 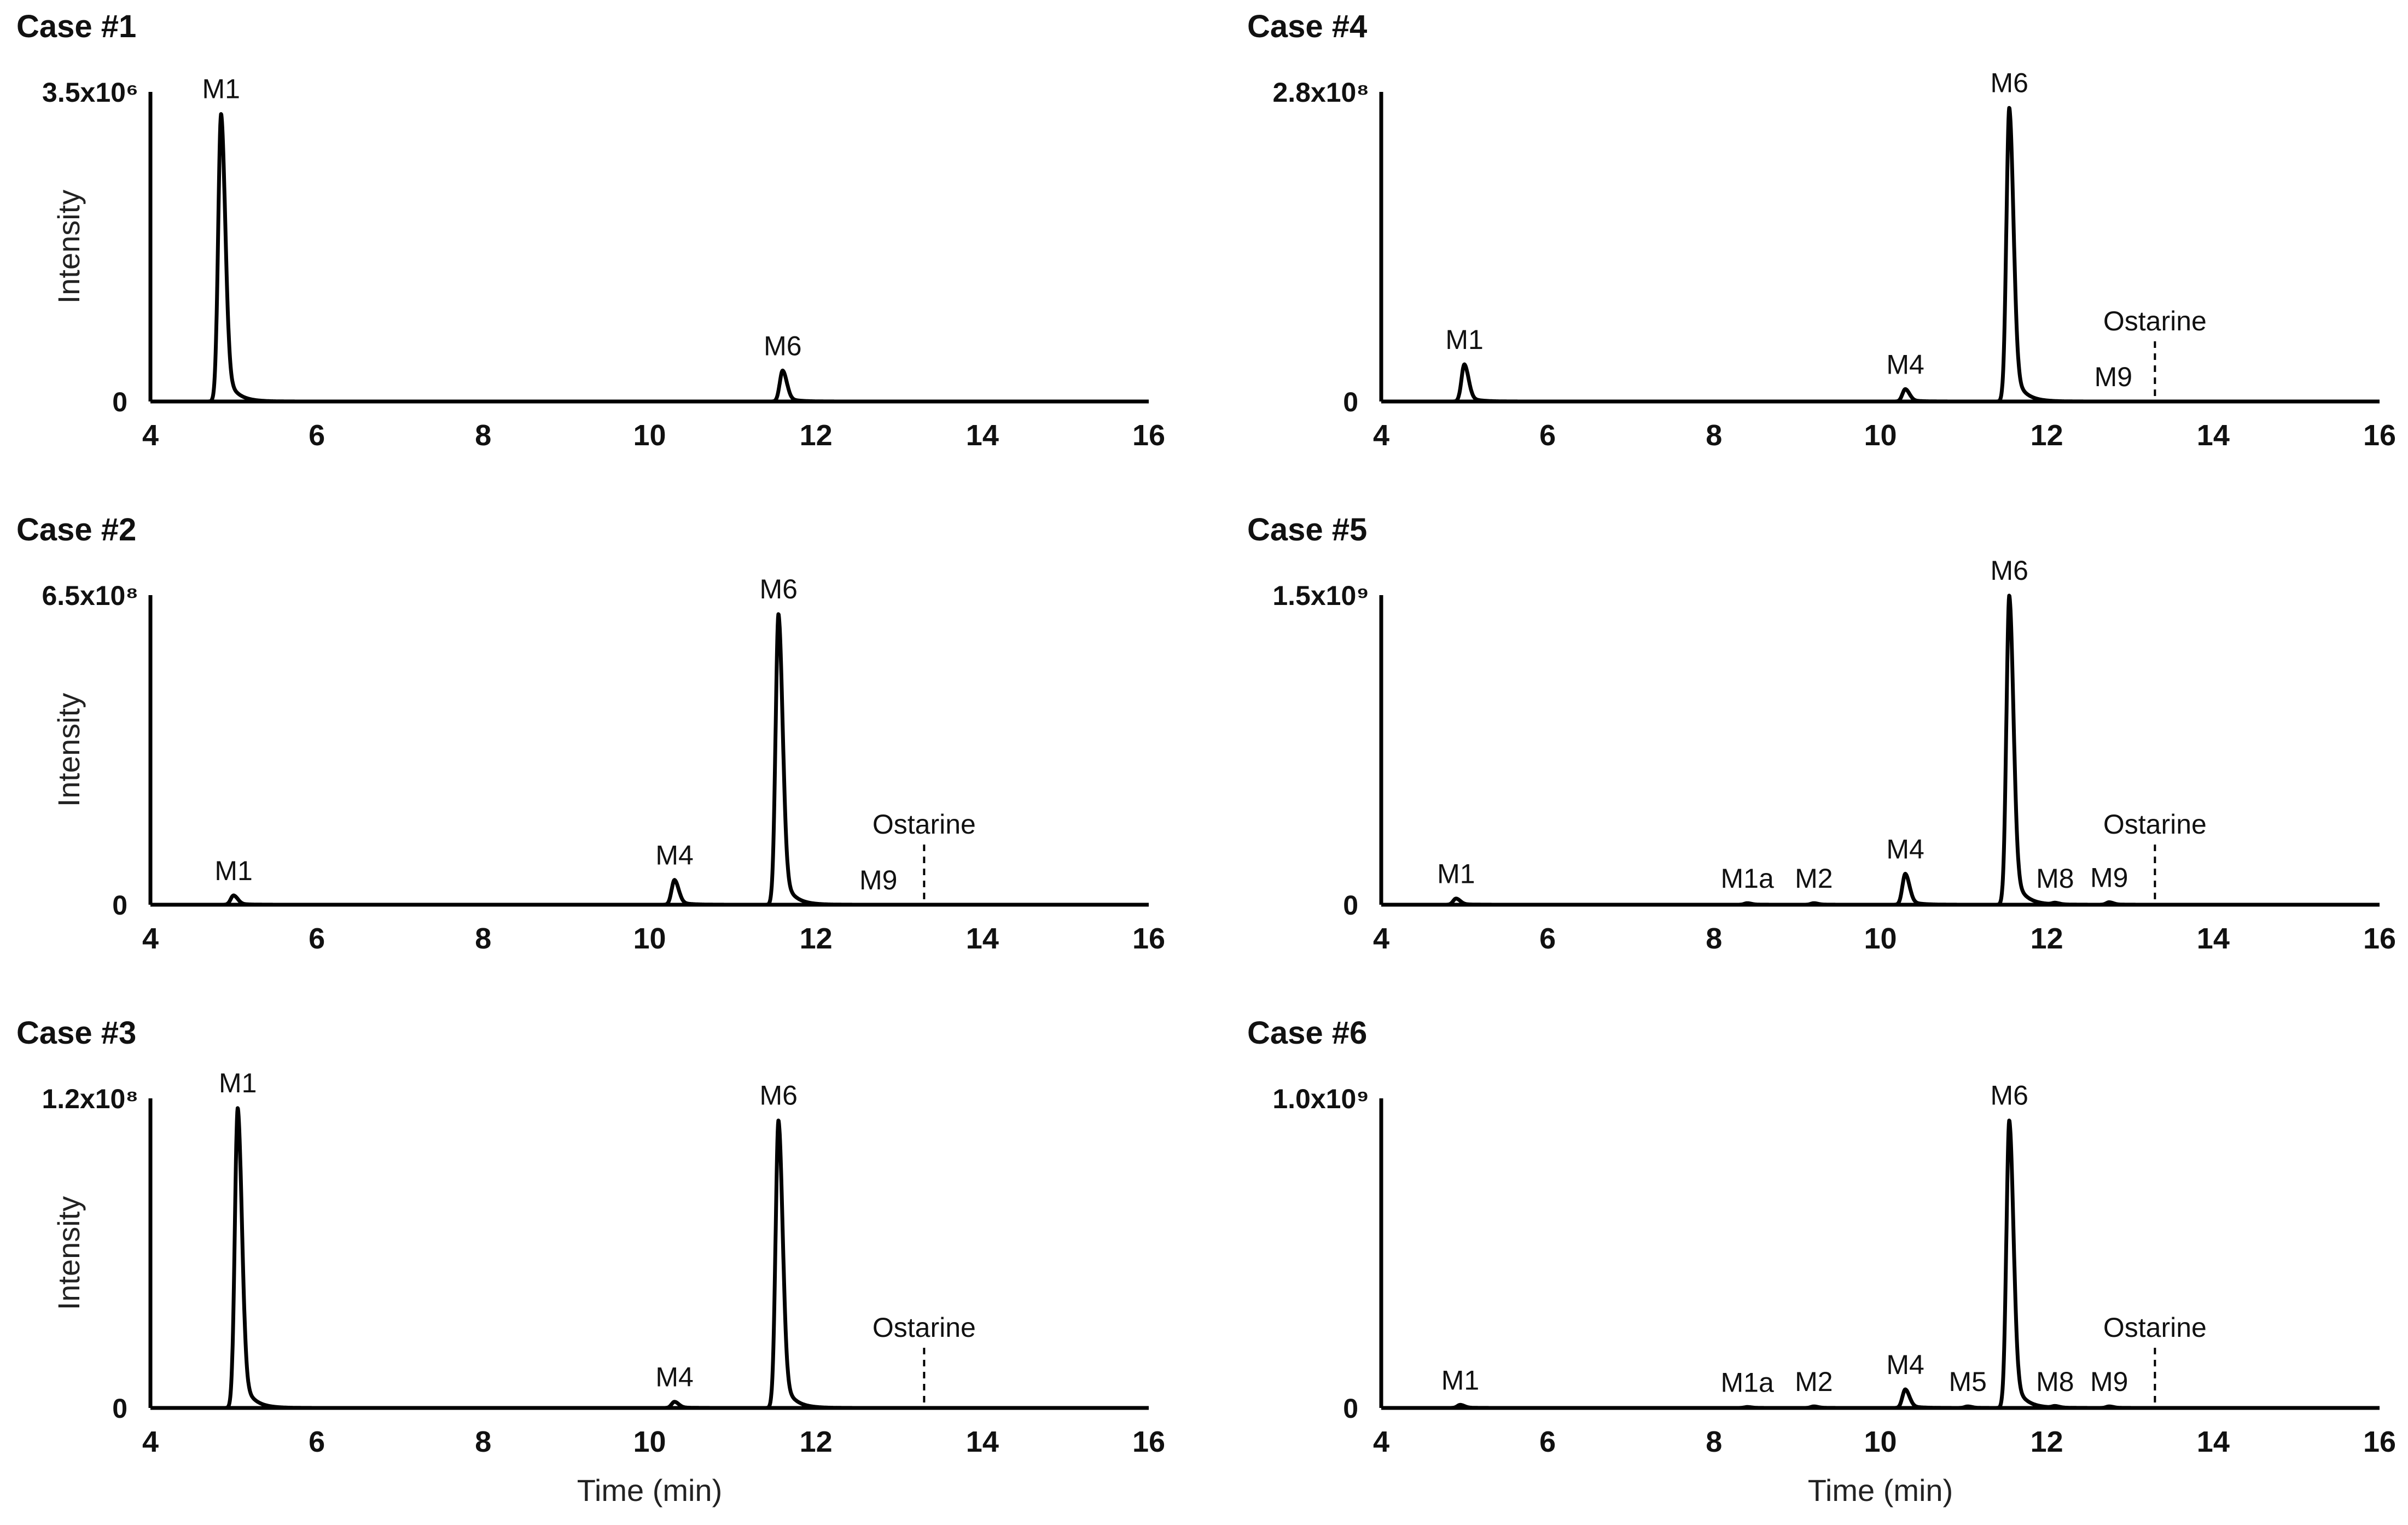 I want to click on y-max-label: 1.0x10⁹, so click(x=1320, y=1099).